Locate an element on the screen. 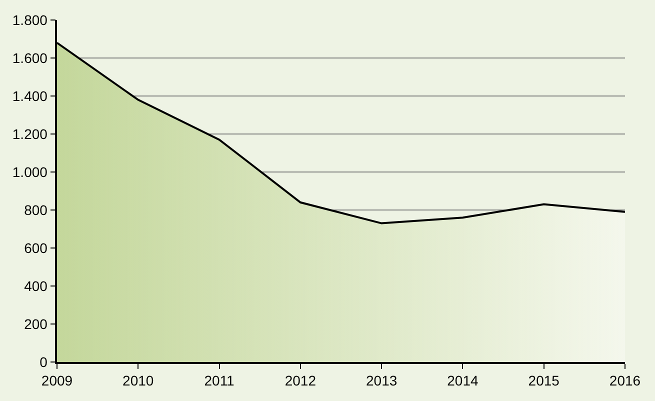  y-tick-label: 800 is located at coordinates (36, 210).